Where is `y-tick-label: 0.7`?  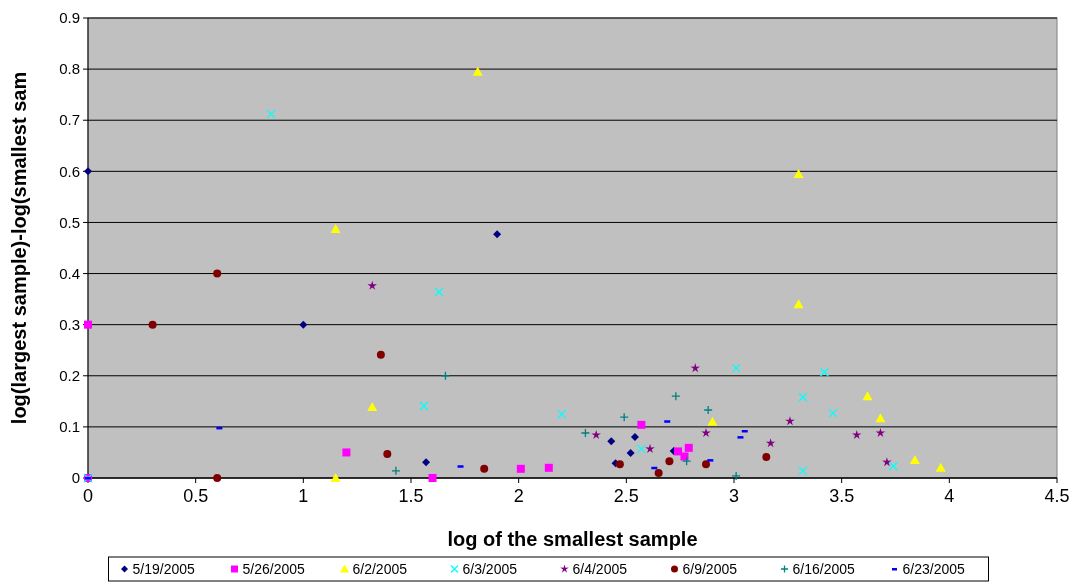 y-tick-label: 0.7 is located at coordinates (69, 120).